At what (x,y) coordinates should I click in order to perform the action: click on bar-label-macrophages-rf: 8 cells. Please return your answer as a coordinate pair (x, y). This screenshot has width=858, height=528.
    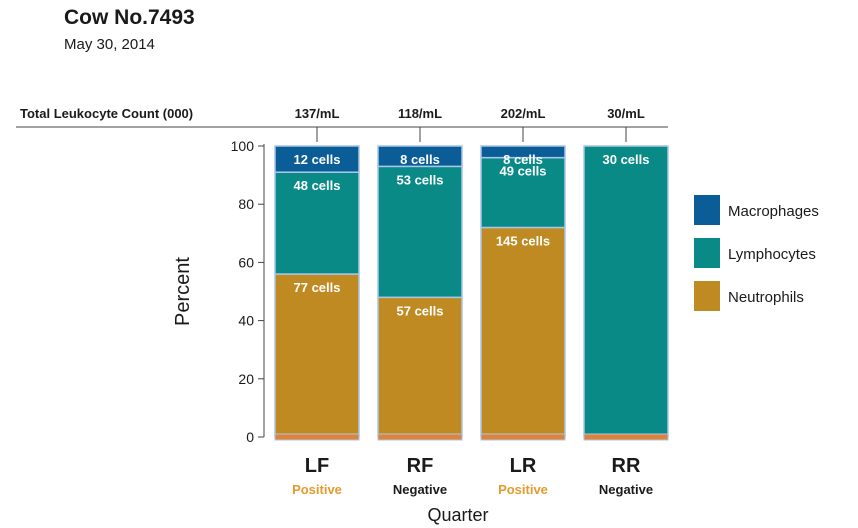
    Looking at the image, I should click on (420, 159).